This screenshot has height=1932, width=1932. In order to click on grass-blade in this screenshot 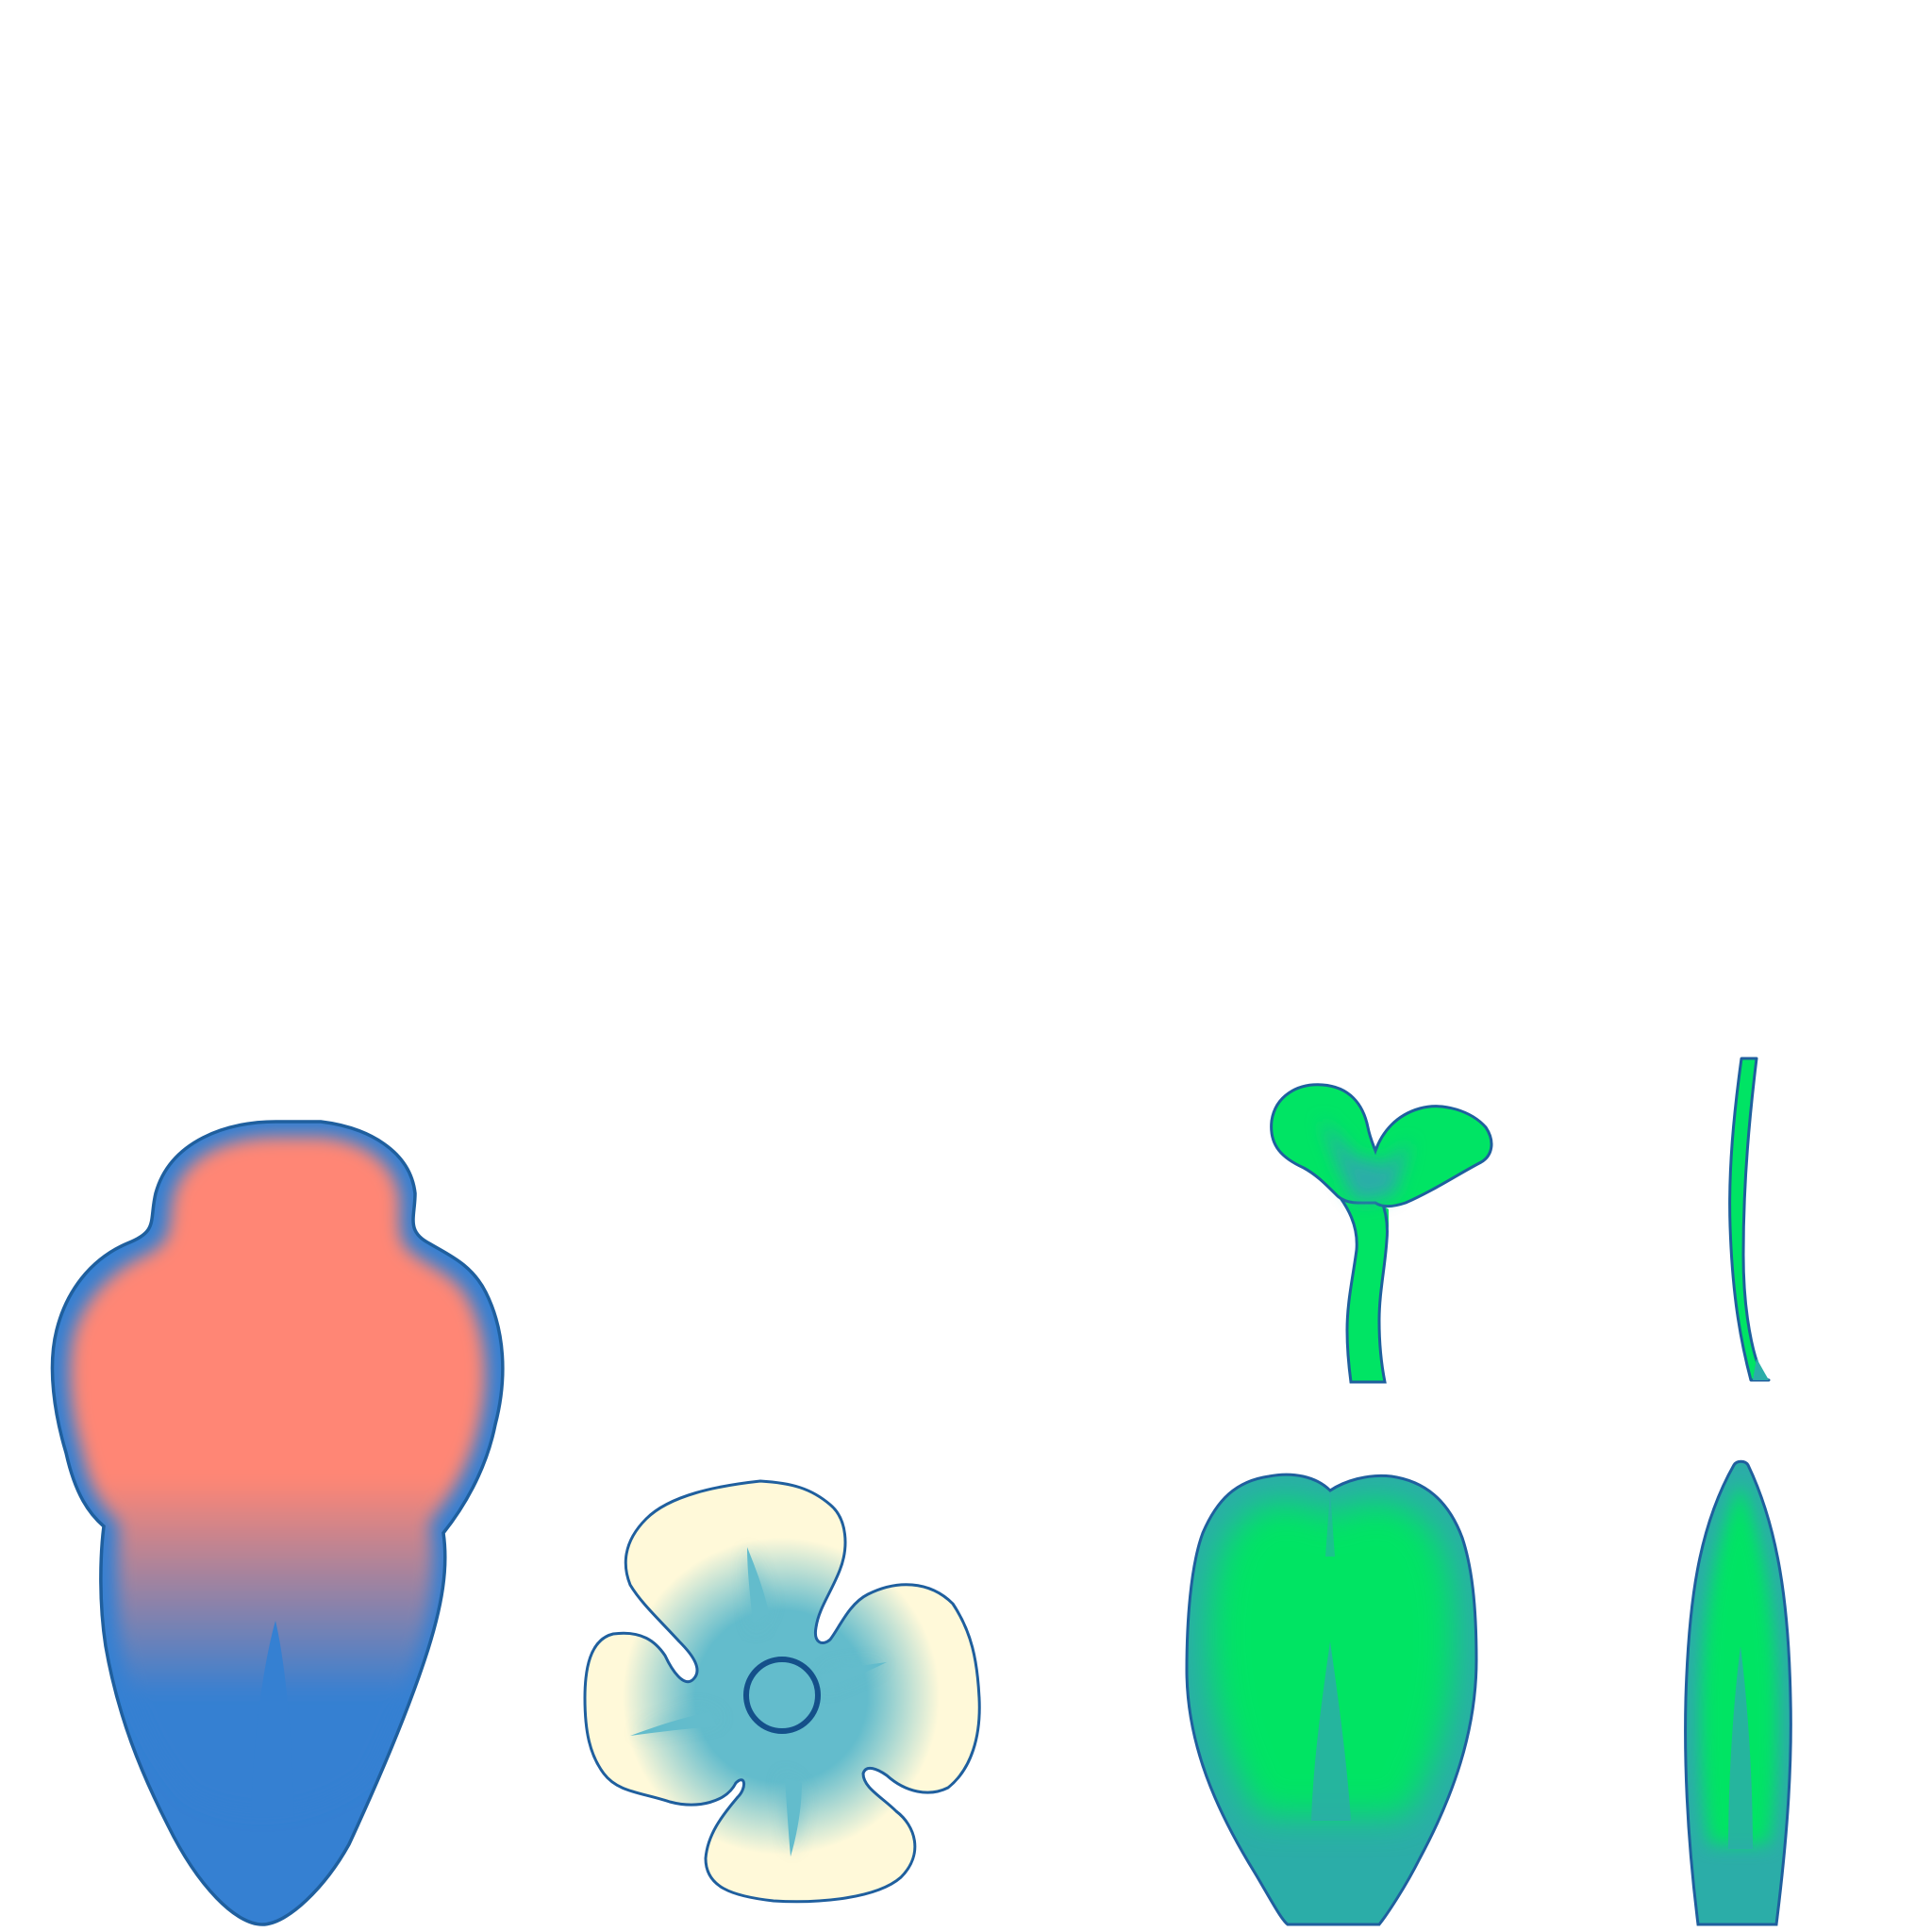, I will do `click(1750, 1219)`.